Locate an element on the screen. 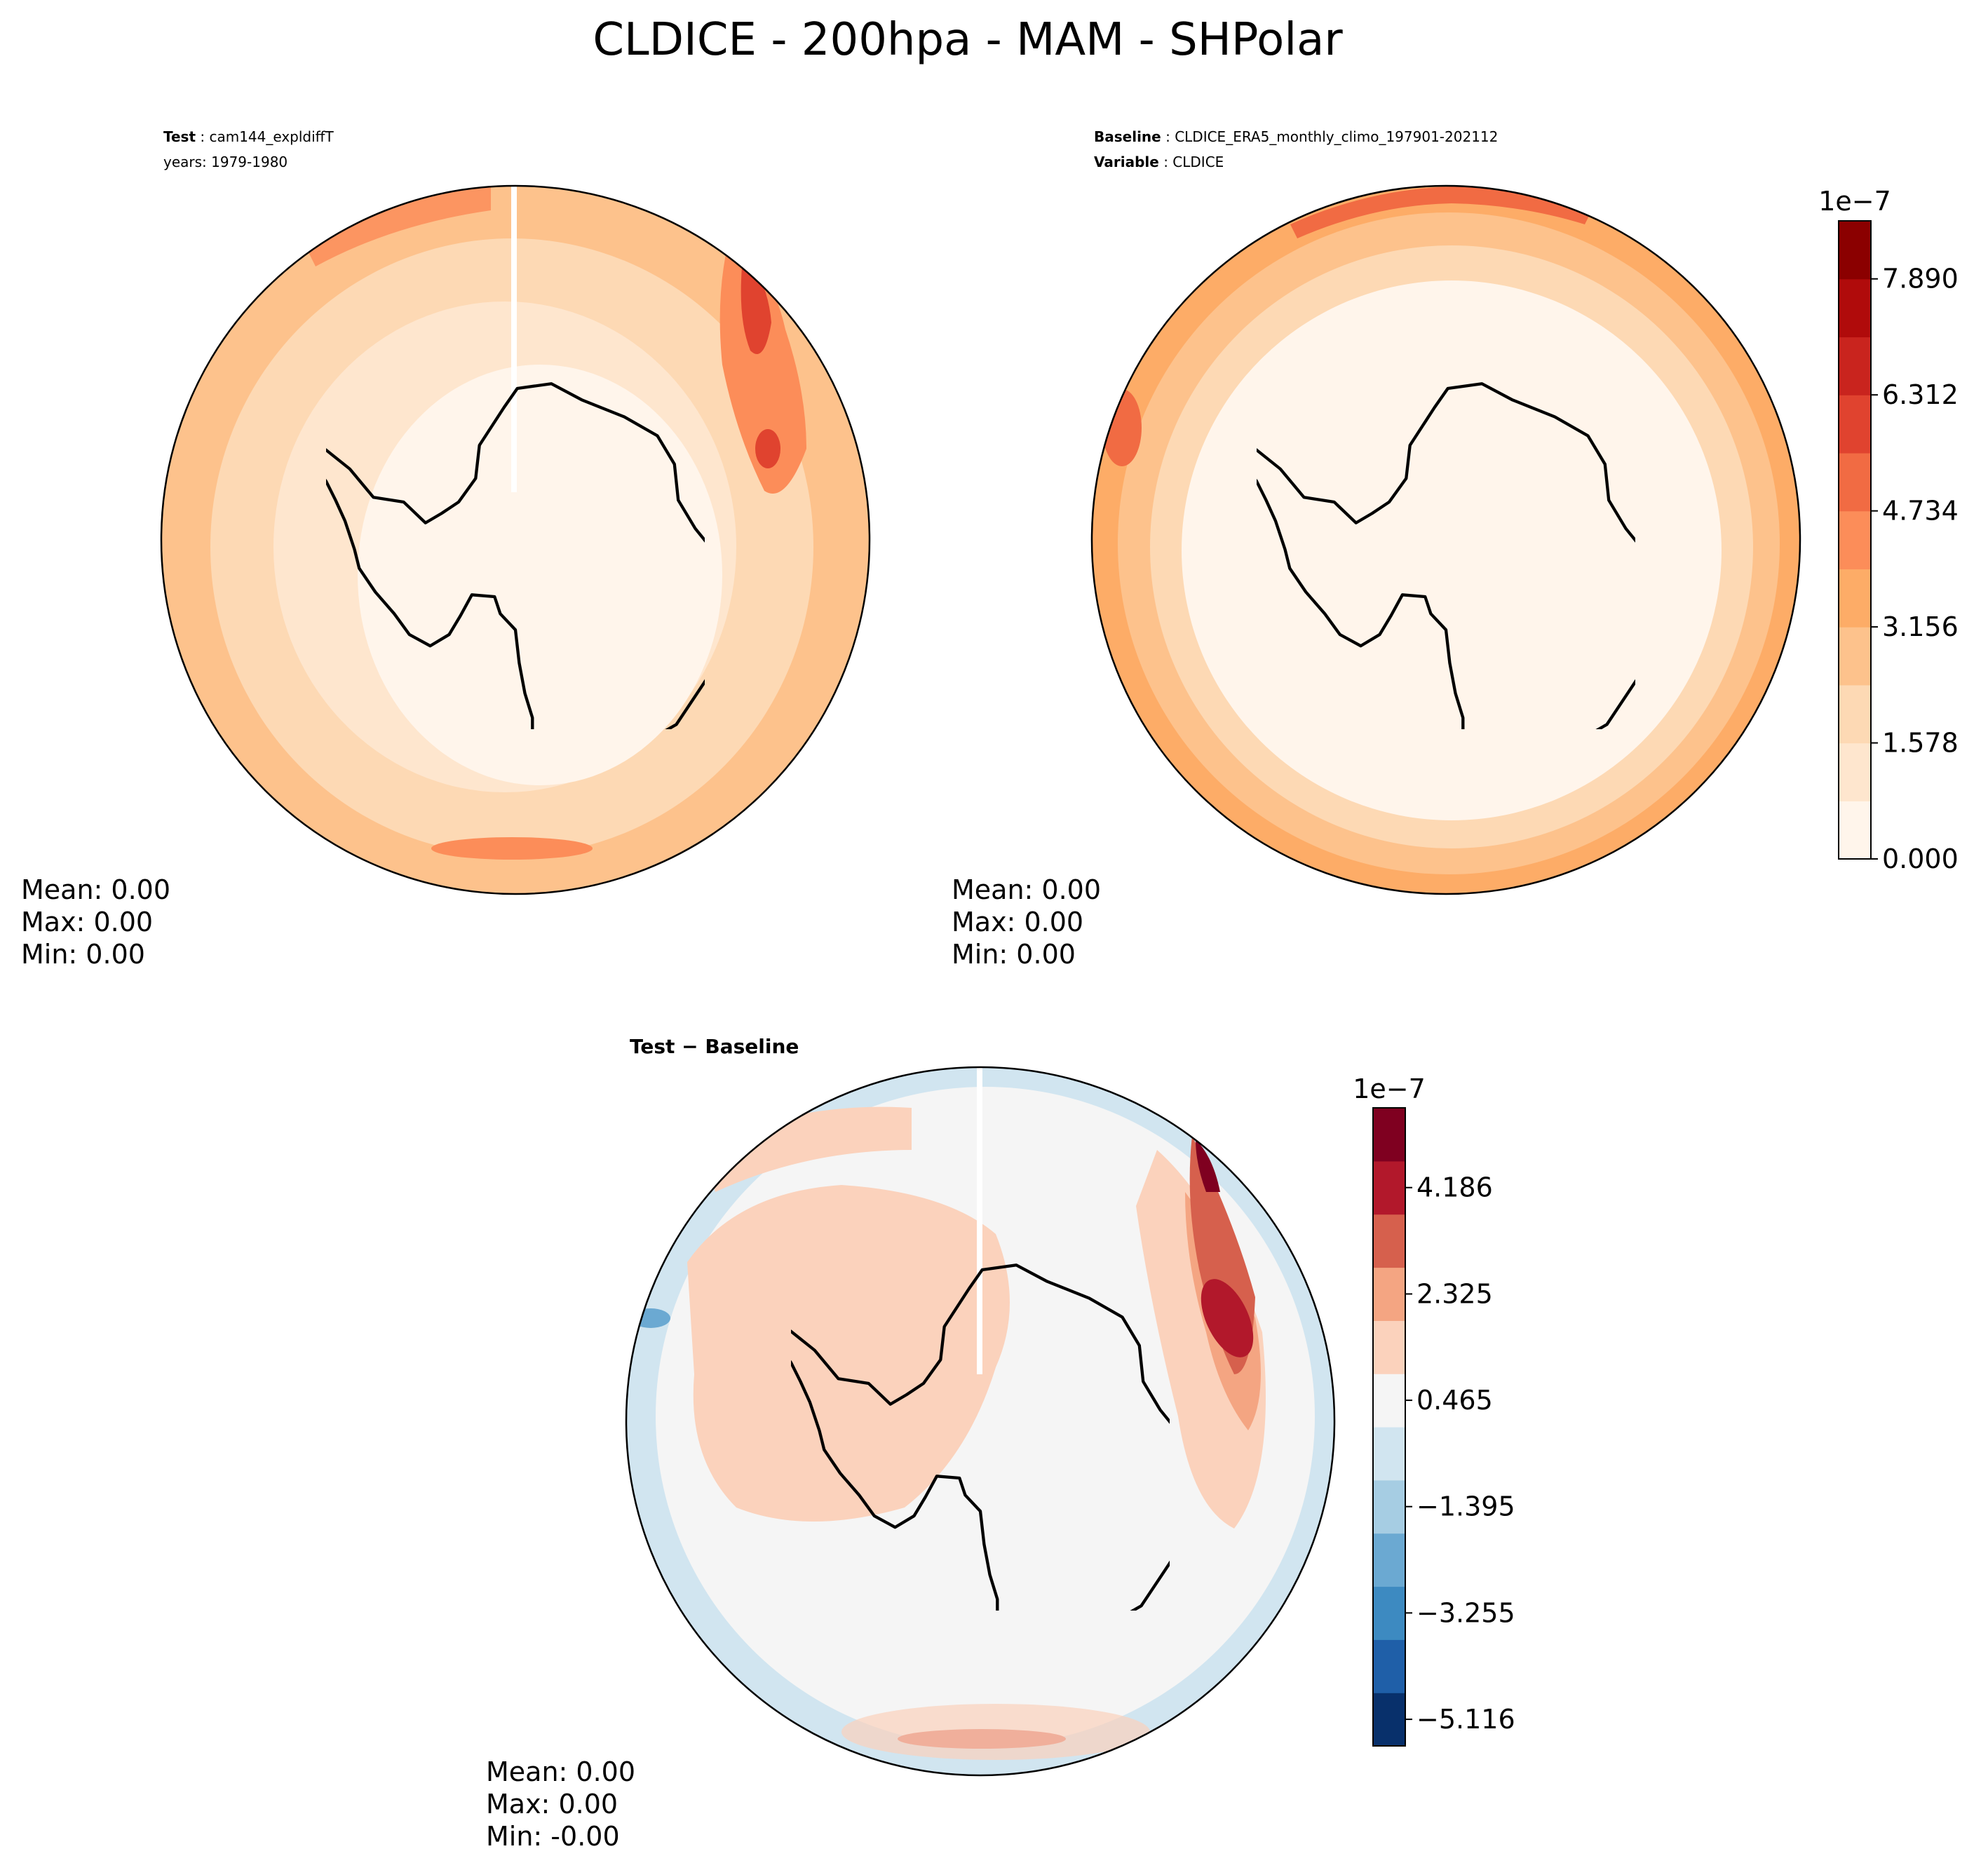 The height and width of the screenshot is (1870, 1988). div-colorbar: 1e−7 −5.116 −3.255 −1.395 0.465 2.325 4.186 is located at coordinates (1434, 1410).